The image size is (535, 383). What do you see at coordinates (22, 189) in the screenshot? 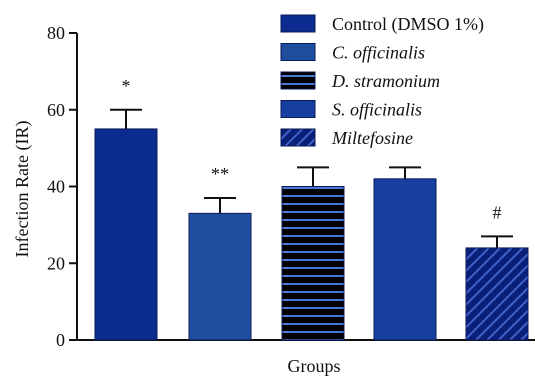
I see `y-axis-label: Infection Rate (IR)` at bounding box center [22, 189].